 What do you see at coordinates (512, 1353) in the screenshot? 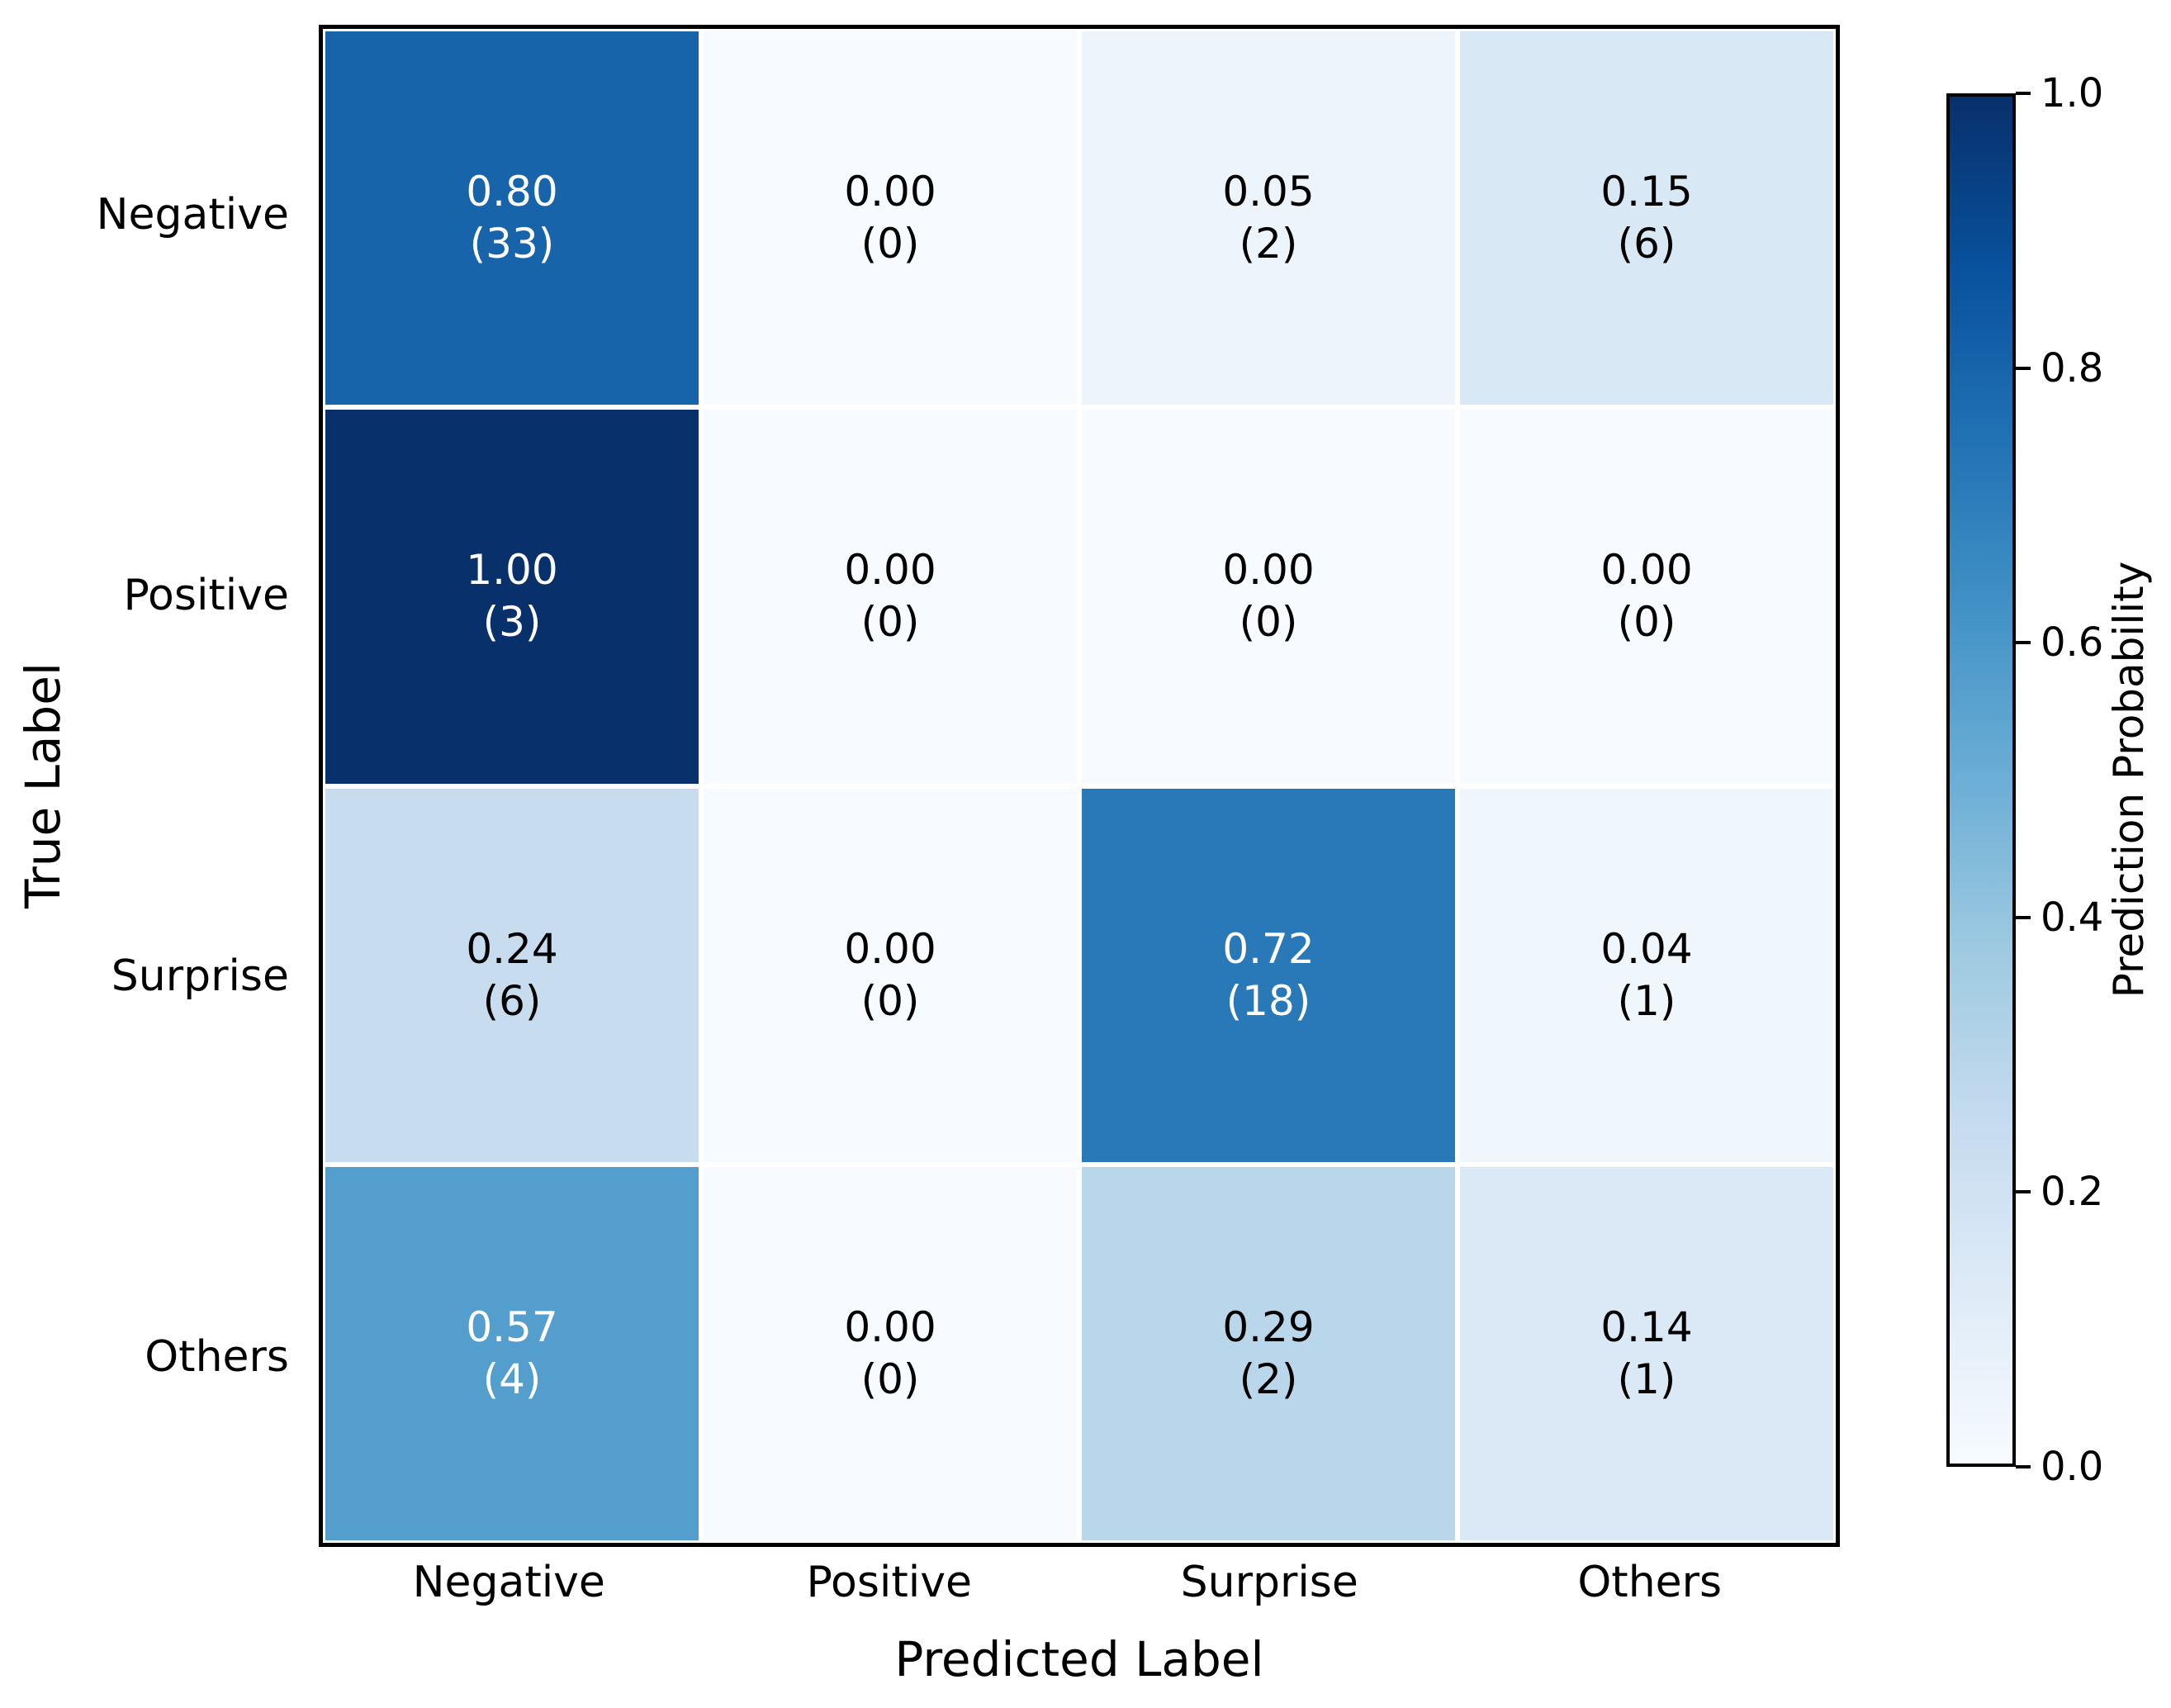
I see `heatmap-cell: 0.57 (4)` at bounding box center [512, 1353].